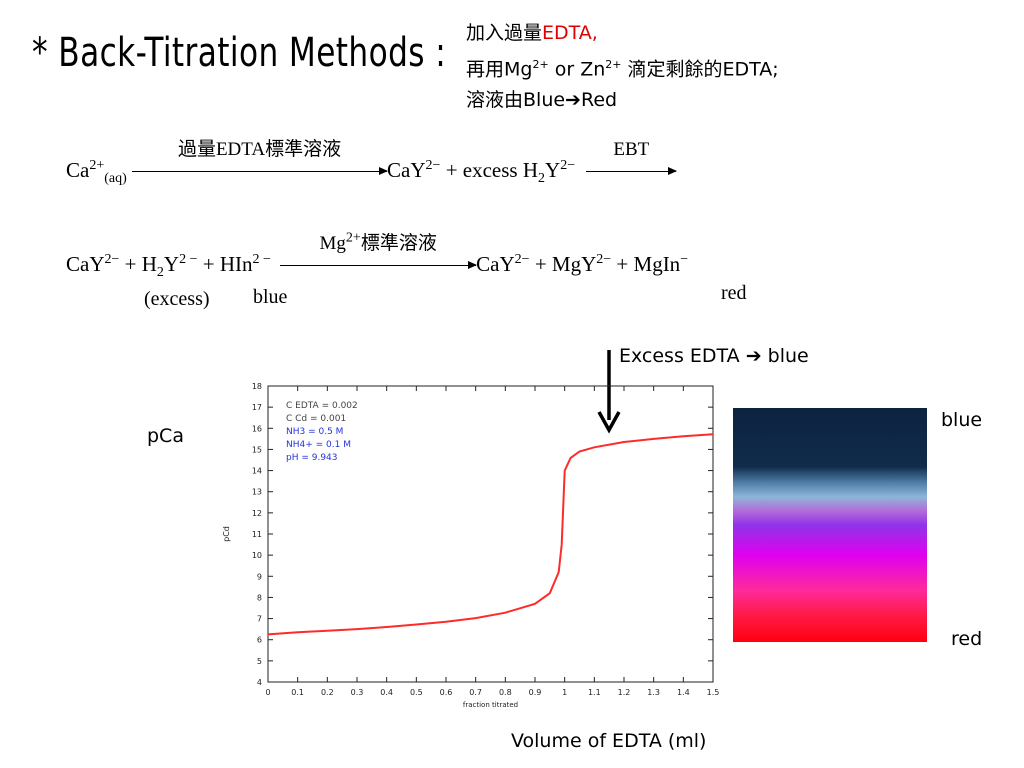 The height and width of the screenshot is (768, 1024). What do you see at coordinates (535, 692) in the screenshot?
I see `x-tick-label: 0.9` at bounding box center [535, 692].